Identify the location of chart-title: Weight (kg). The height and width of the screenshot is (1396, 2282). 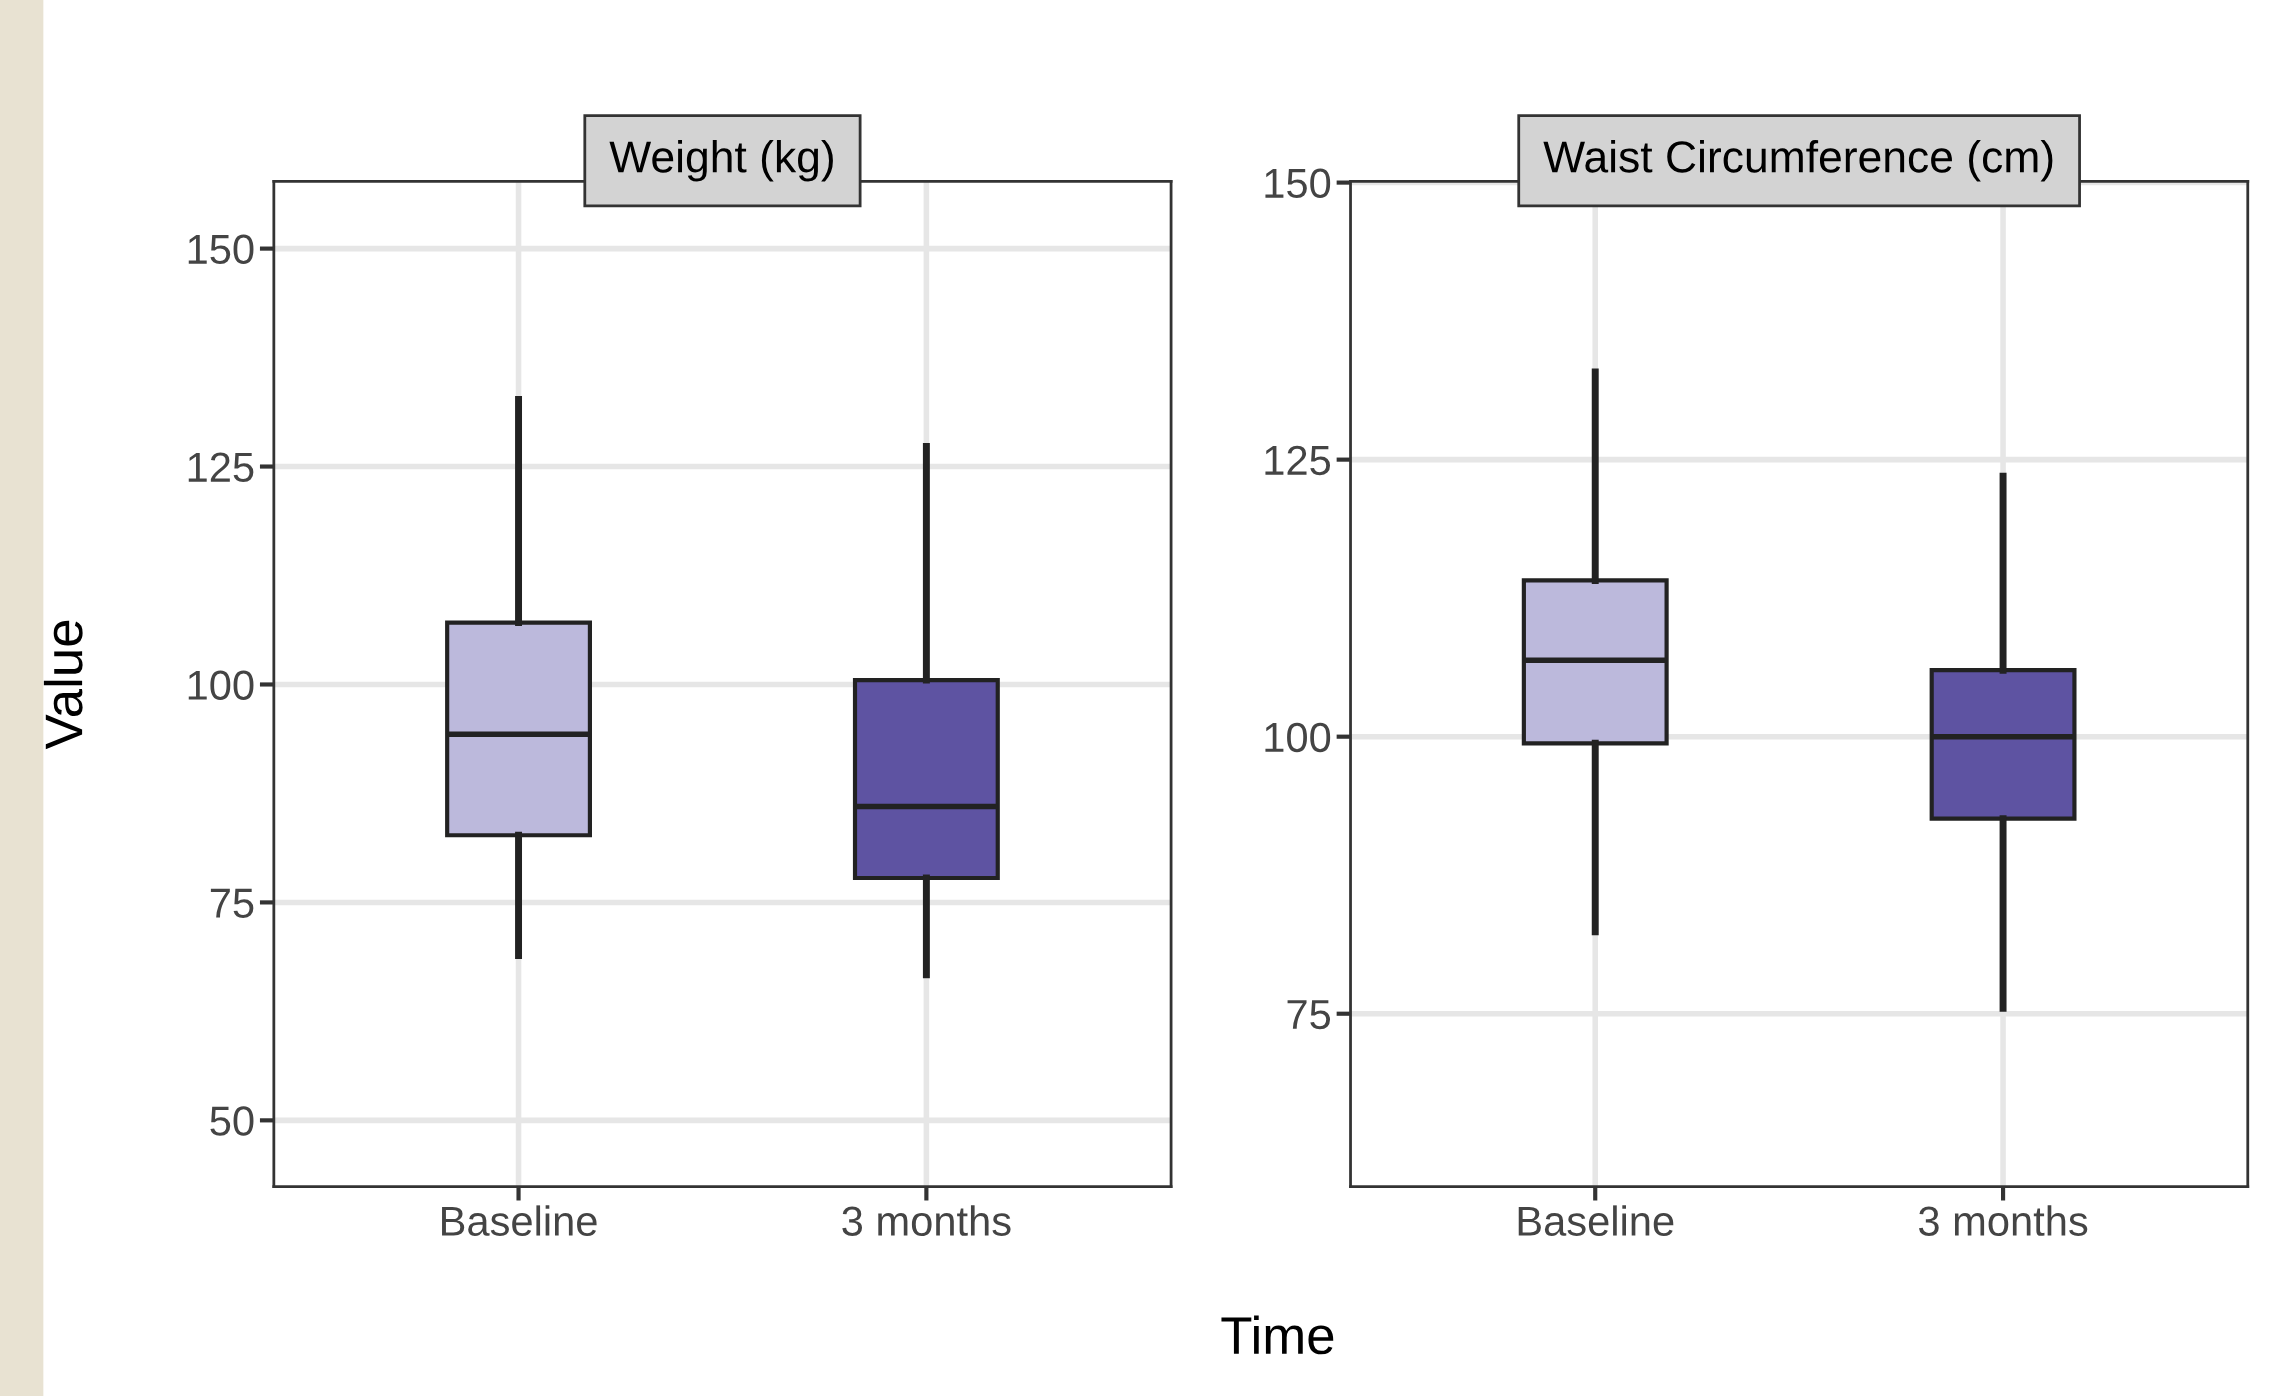
(721, 161).